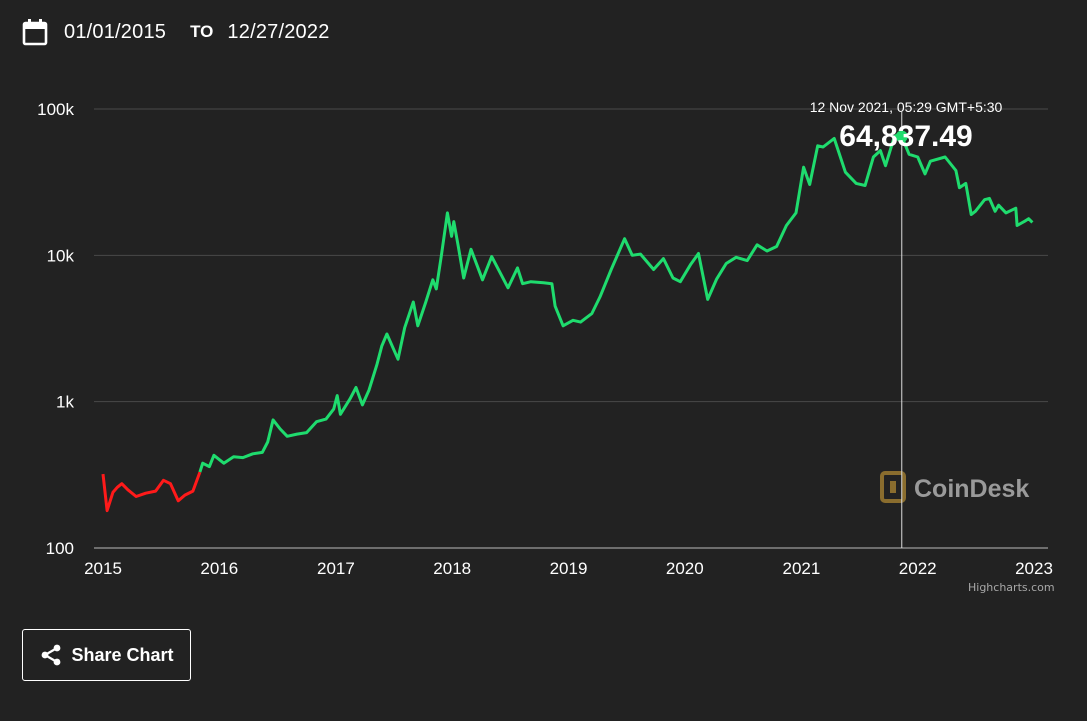  I want to click on coindesk-logo-icon, so click(893, 487).